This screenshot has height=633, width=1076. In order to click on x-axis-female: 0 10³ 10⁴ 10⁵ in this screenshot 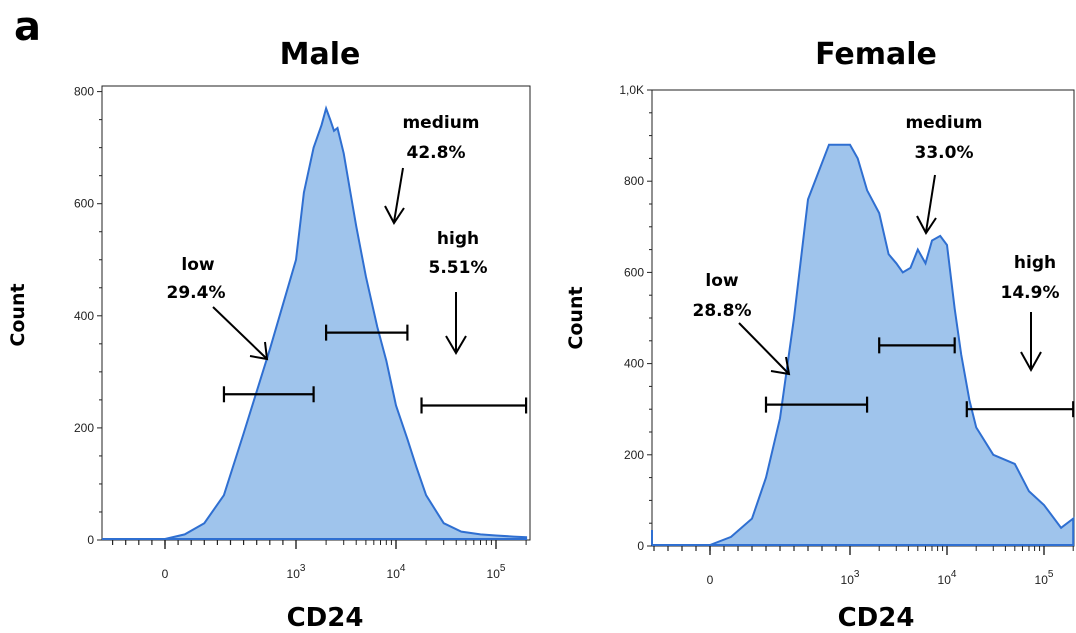, I will do `click(863, 566)`.